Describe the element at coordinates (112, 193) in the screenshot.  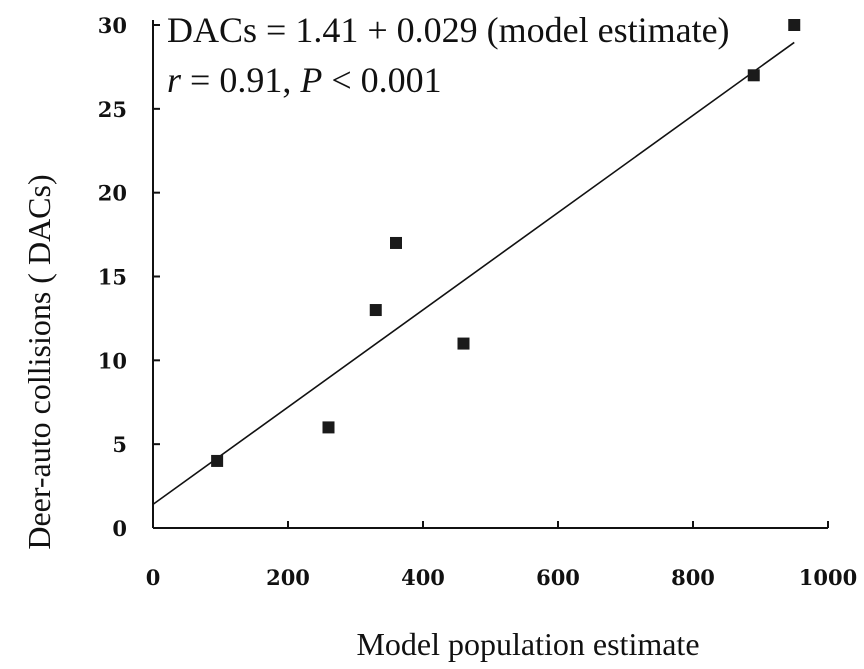
I see `y-tick-label: 20` at that location.